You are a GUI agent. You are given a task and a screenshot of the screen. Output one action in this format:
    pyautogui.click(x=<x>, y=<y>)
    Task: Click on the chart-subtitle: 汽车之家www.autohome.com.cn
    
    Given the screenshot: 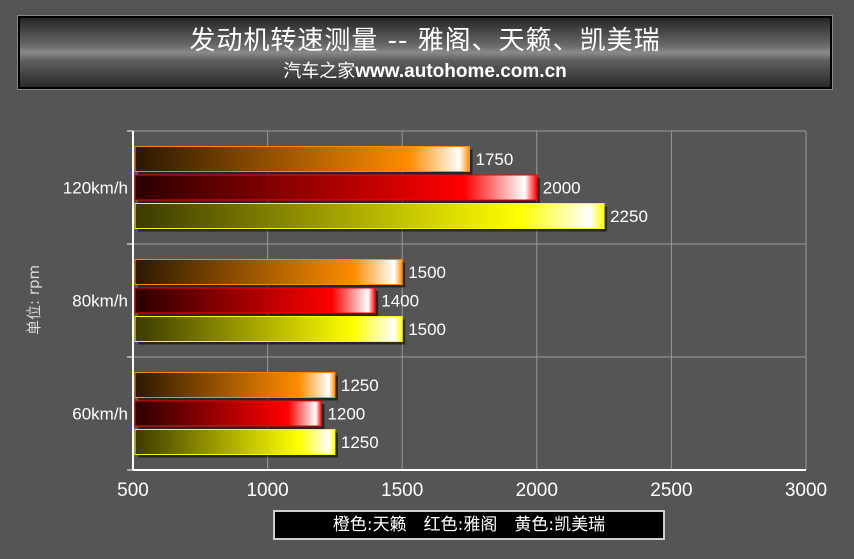 What is the action you would take?
    pyautogui.click(x=425, y=71)
    